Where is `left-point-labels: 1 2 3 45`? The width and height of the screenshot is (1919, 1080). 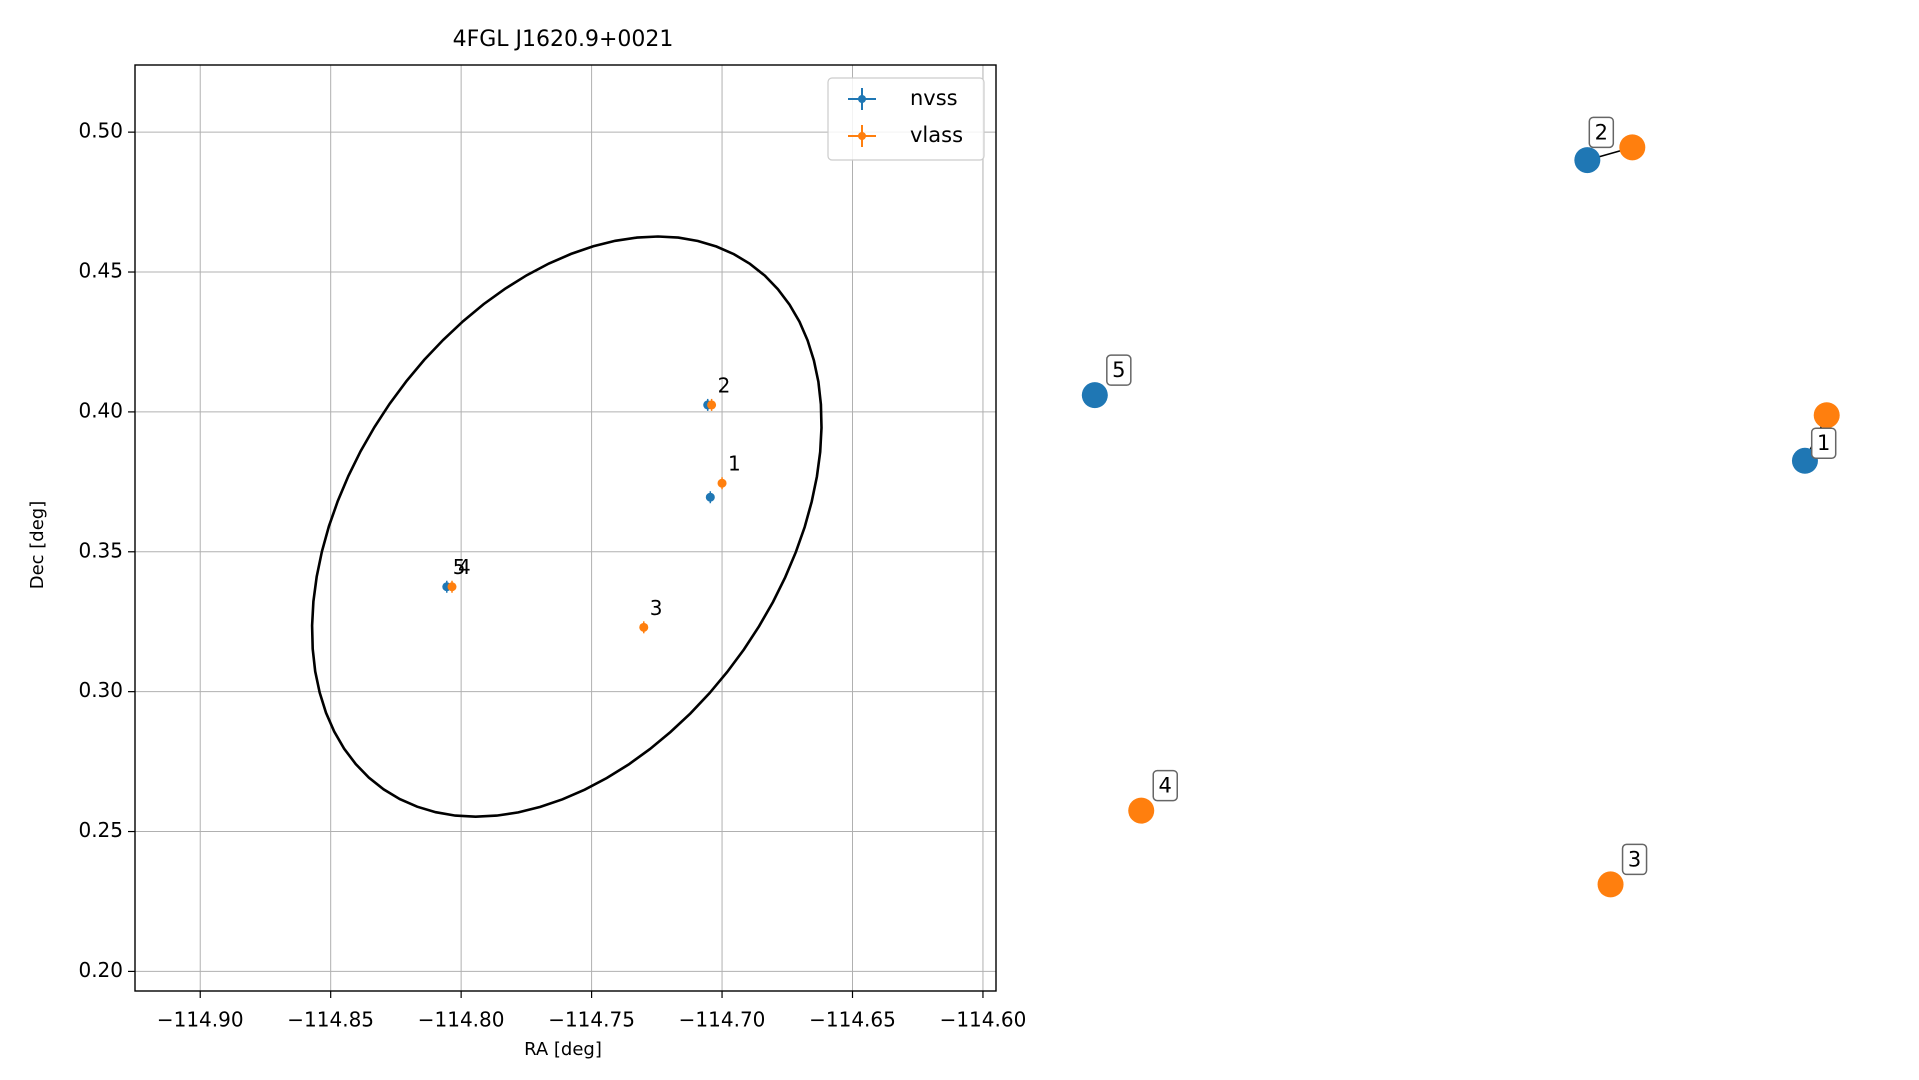
left-point-labels: 1 2 3 45 is located at coordinates (597, 496).